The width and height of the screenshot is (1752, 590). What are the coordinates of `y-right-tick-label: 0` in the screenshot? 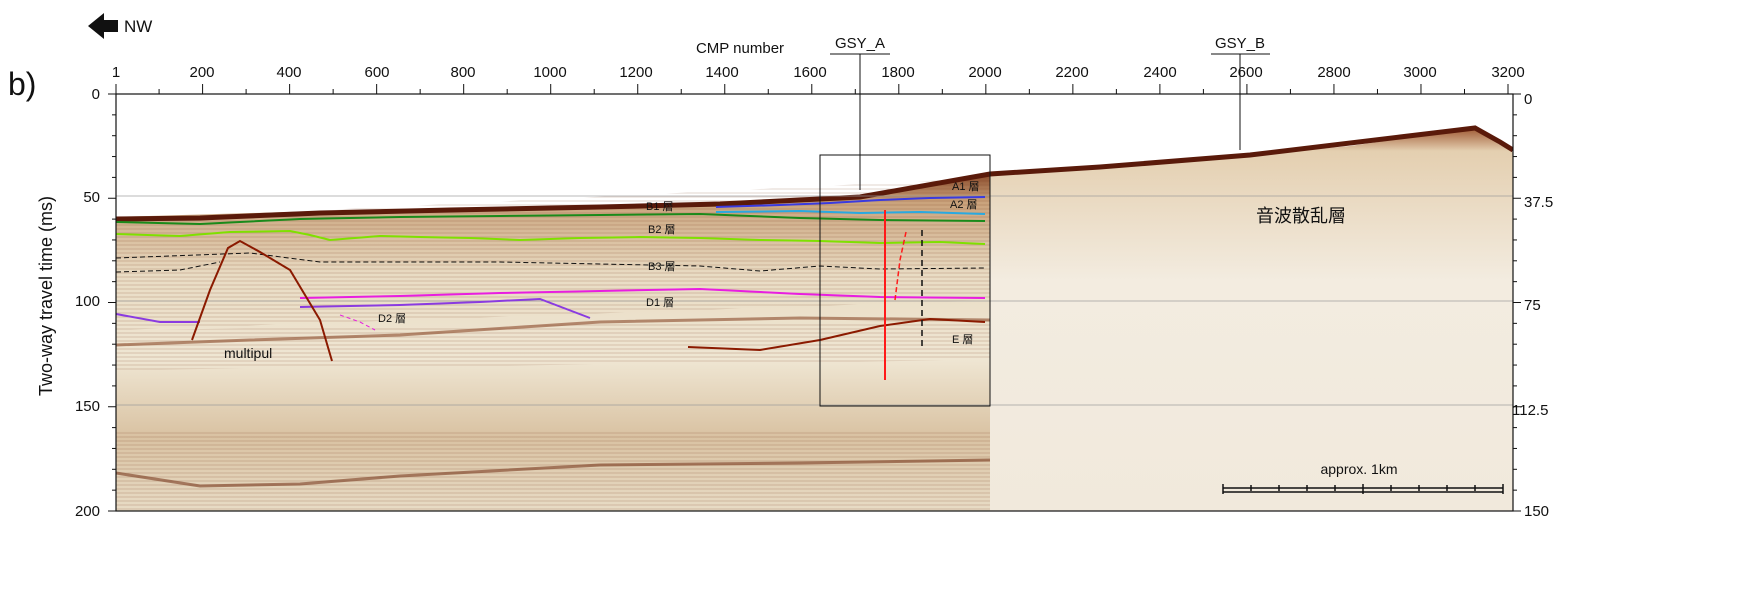 It's located at (1528, 99).